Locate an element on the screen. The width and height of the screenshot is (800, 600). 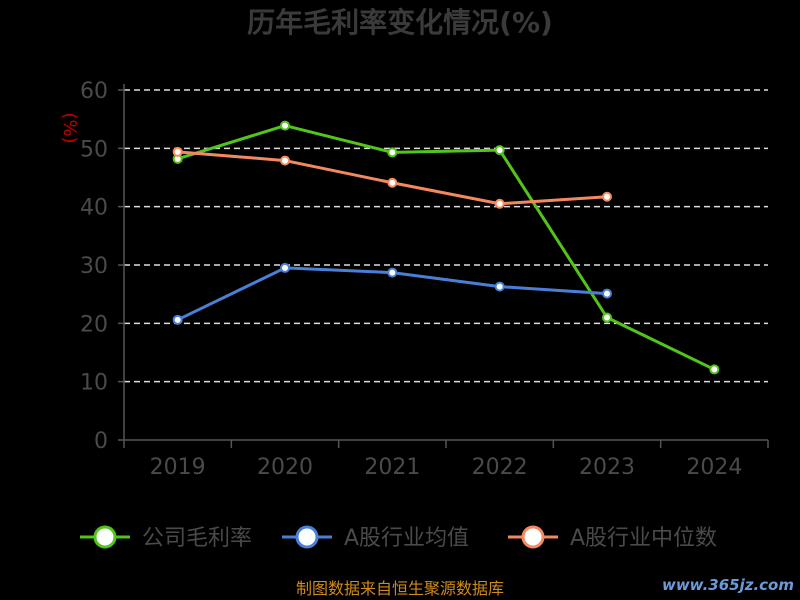
y-tick-label: 60 is located at coordinates (94, 91).